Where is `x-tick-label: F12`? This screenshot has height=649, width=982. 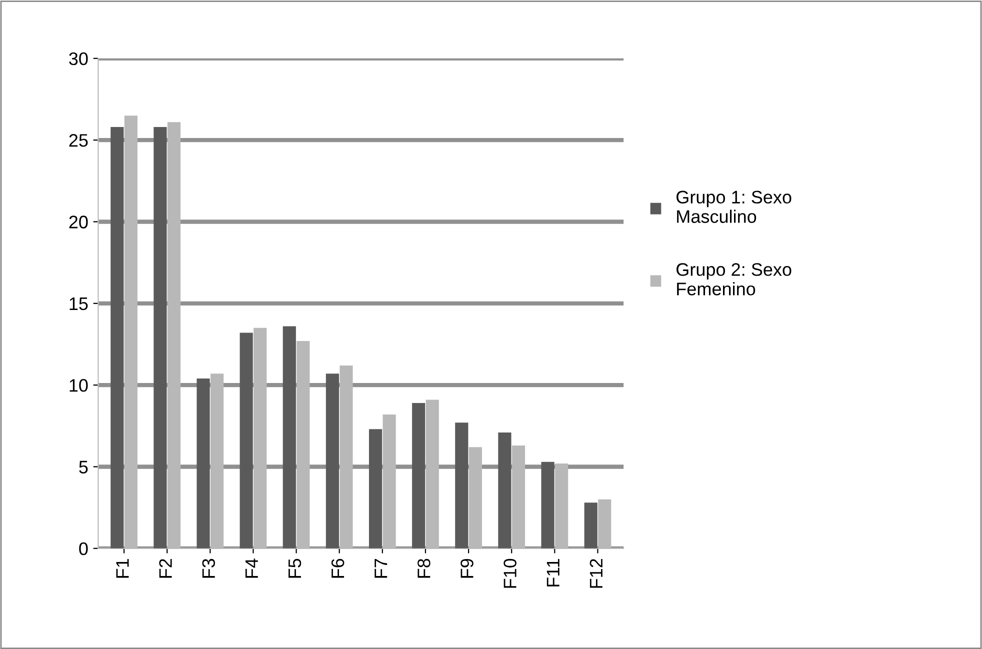 x-tick-label: F12 is located at coordinates (596, 573).